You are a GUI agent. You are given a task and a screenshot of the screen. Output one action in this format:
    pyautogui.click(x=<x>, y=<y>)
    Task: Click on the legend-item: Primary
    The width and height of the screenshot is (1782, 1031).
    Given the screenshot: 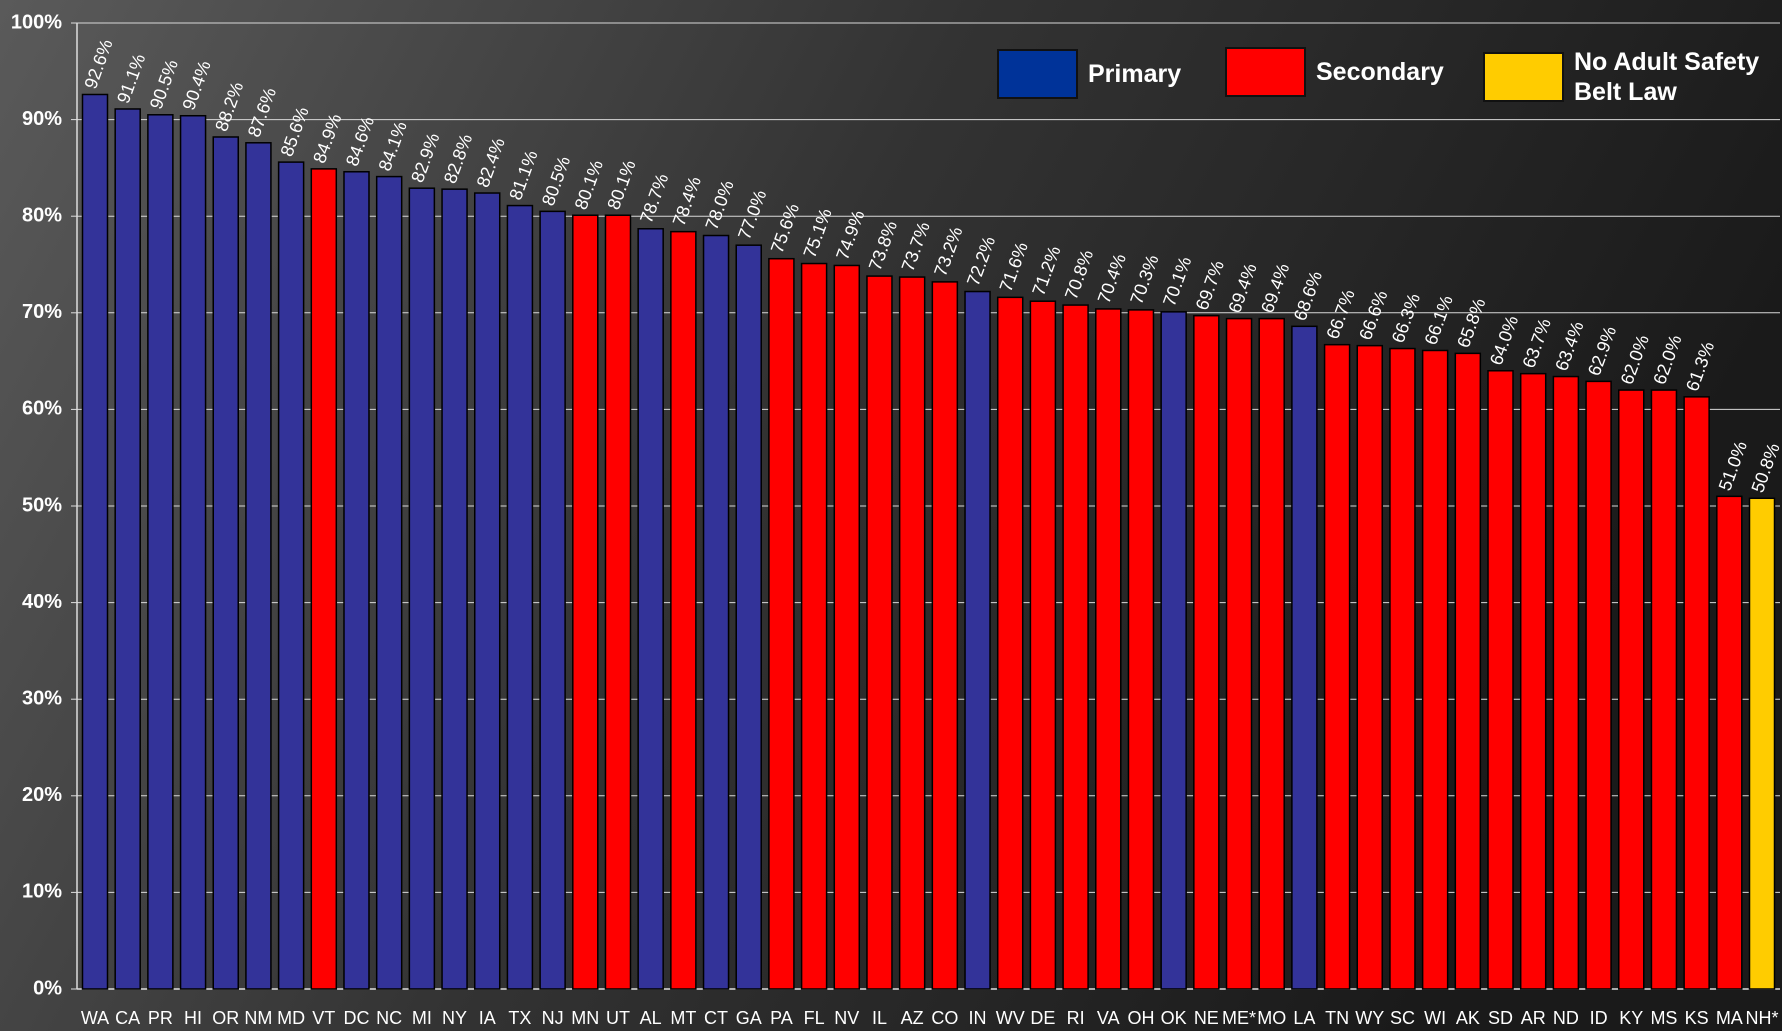 What is the action you would take?
    pyautogui.click(x=1089, y=74)
    